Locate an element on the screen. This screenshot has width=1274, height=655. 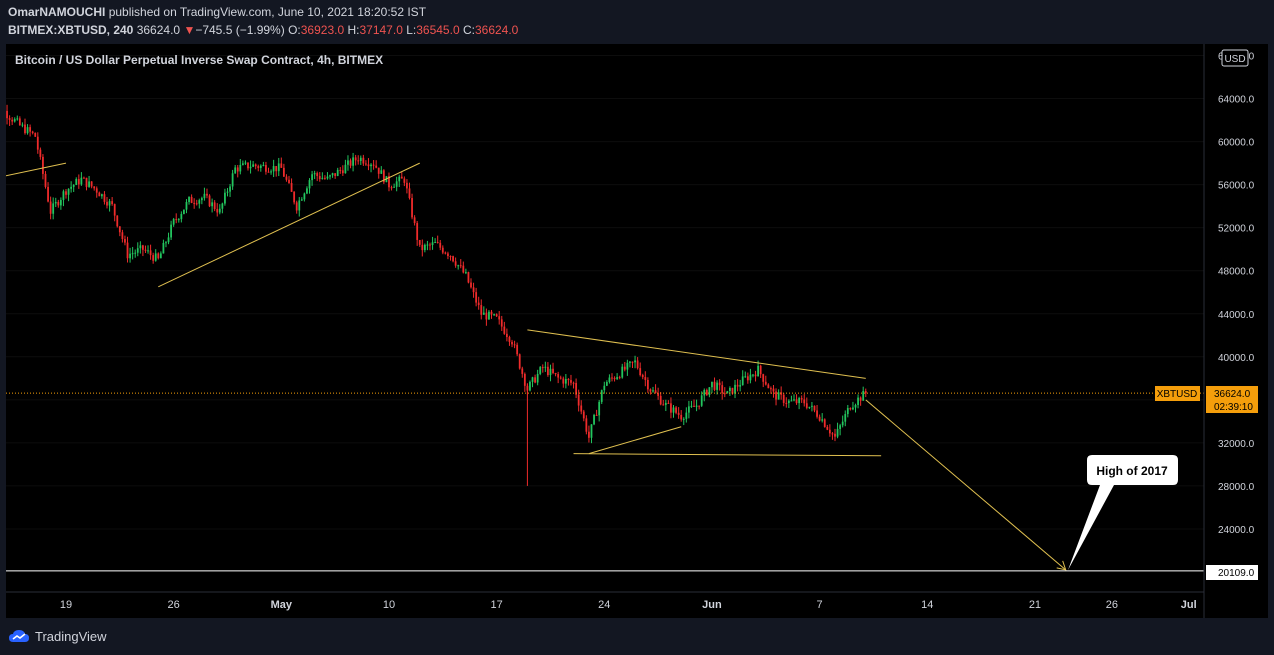
currency-badge is located at coordinates (1235, 58).